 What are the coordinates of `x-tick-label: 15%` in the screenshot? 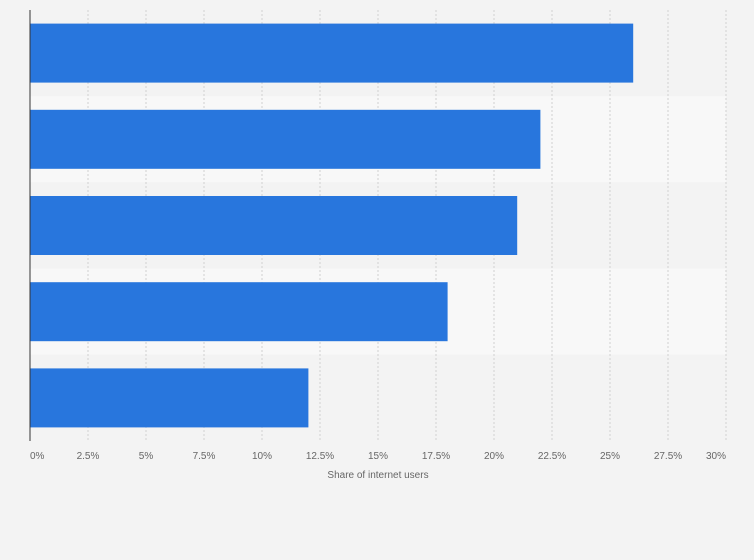 It's located at (378, 456).